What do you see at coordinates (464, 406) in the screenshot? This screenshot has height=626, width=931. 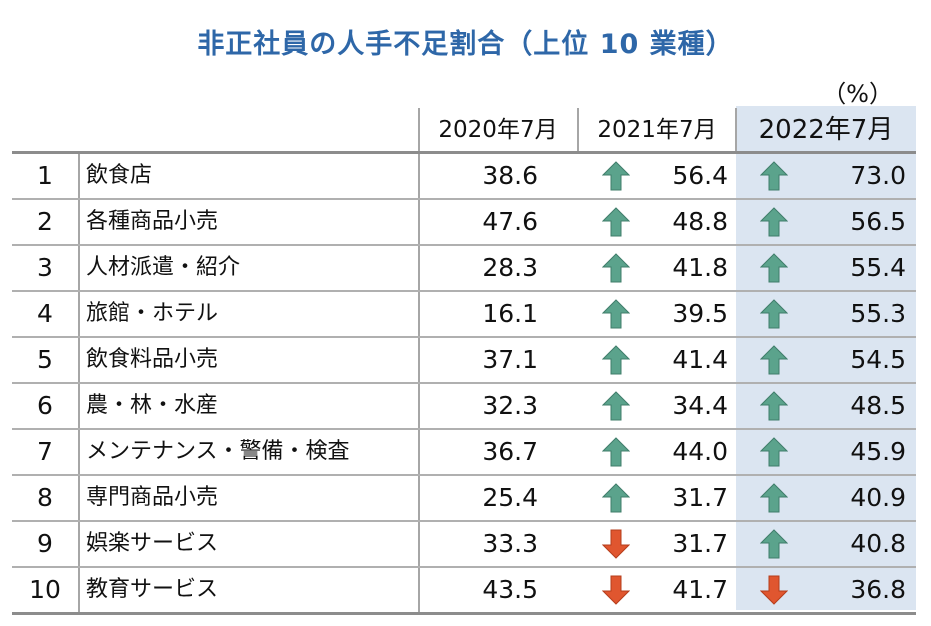 I see `table-row: 6 農・林・水産 32.3 34.4 48.5` at bounding box center [464, 406].